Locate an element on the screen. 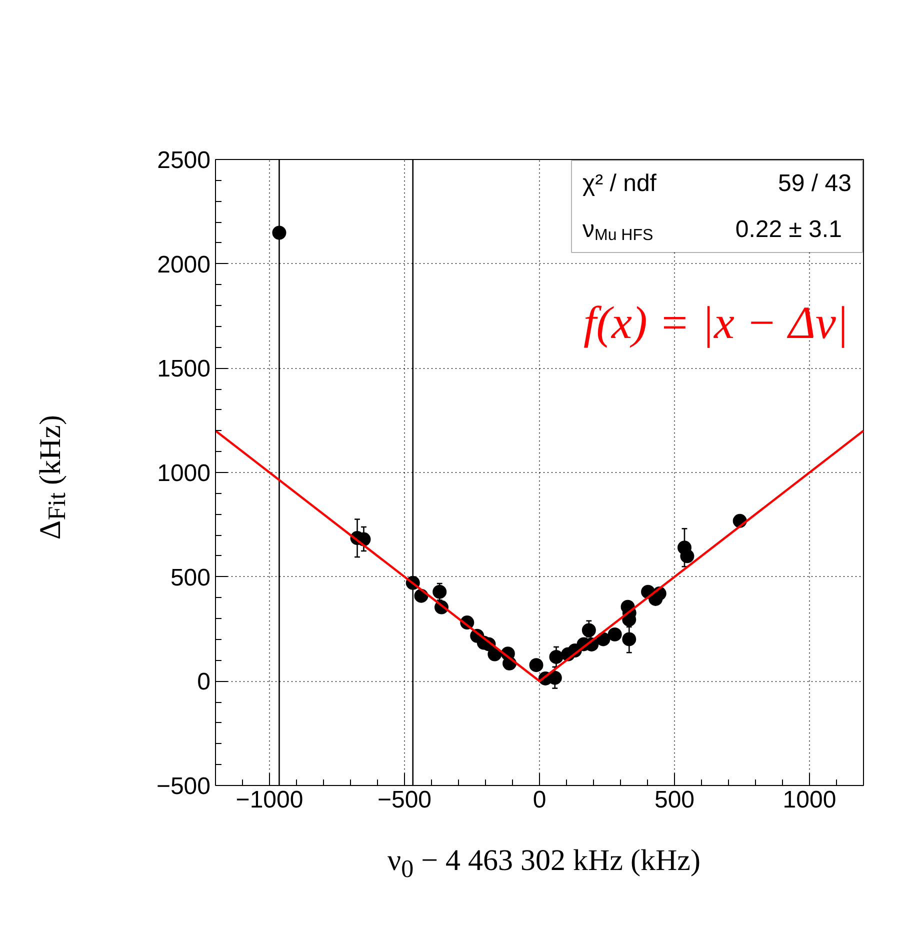 Image resolution: width=906 pixels, height=942 pixels. y-tick-label: 1500 is located at coordinates (183, 369).